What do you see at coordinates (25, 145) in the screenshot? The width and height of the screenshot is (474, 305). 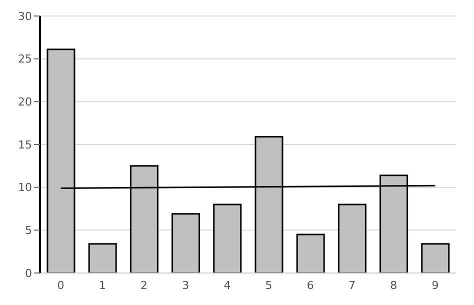 I see `y-tick-label: 15` at bounding box center [25, 145].